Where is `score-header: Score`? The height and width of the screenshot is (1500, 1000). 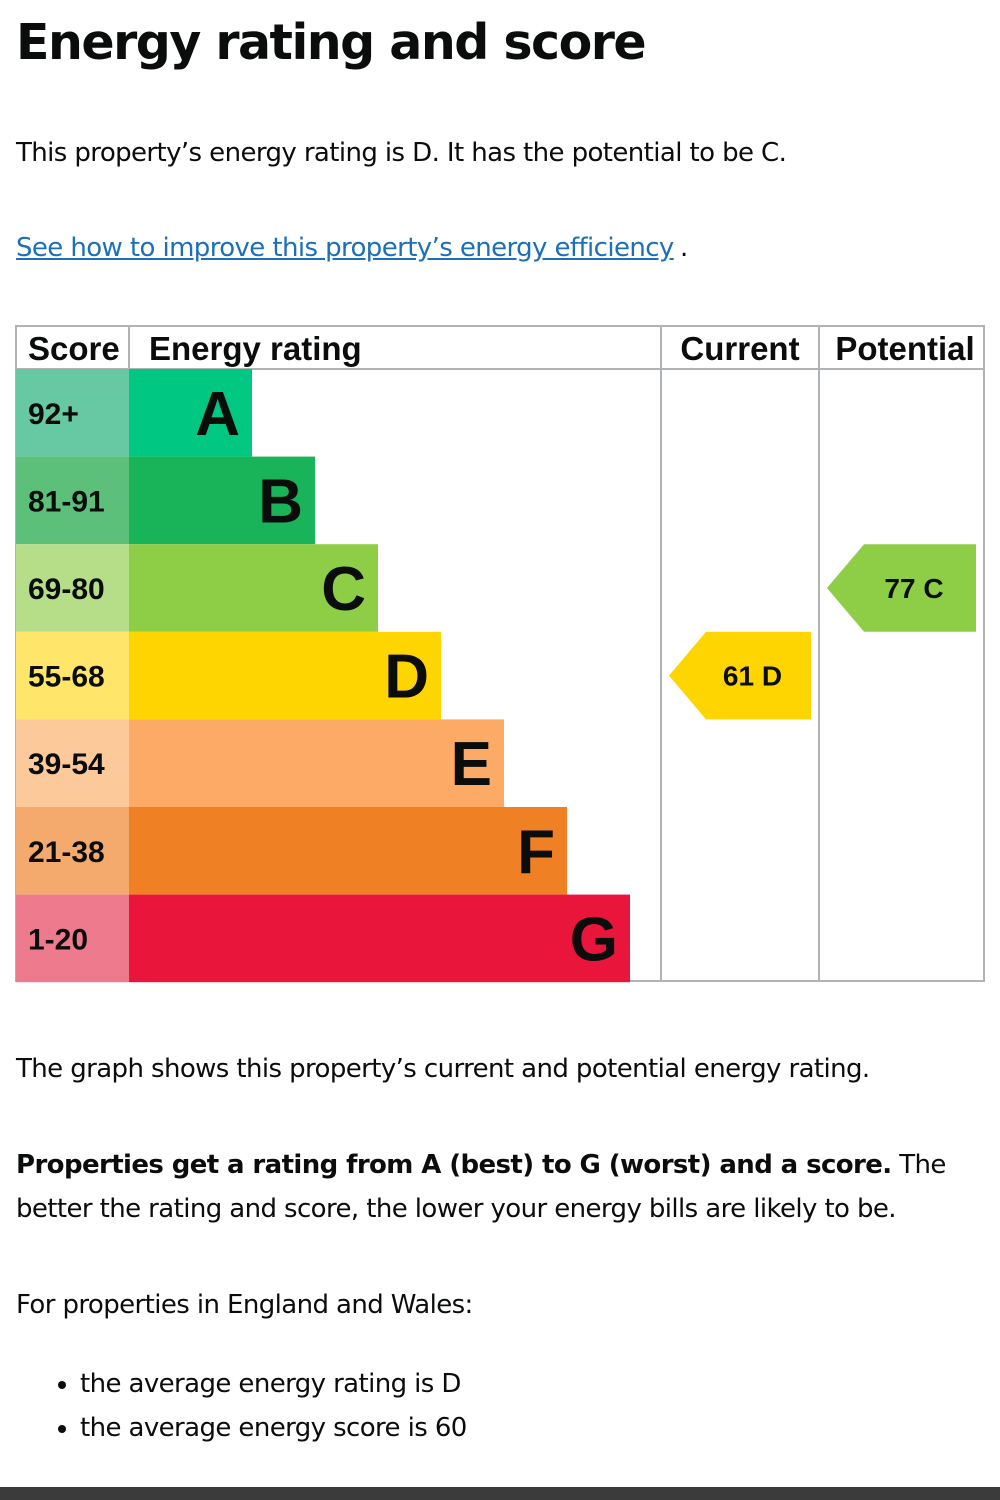
score-header: Score is located at coordinates (74, 348).